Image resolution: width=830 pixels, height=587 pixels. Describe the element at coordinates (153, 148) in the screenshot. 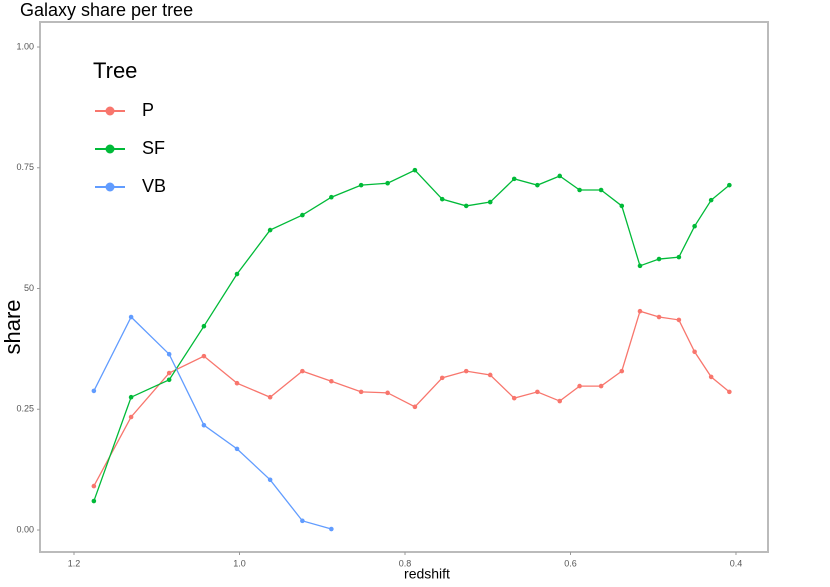

I see `legend-label: SF` at that location.